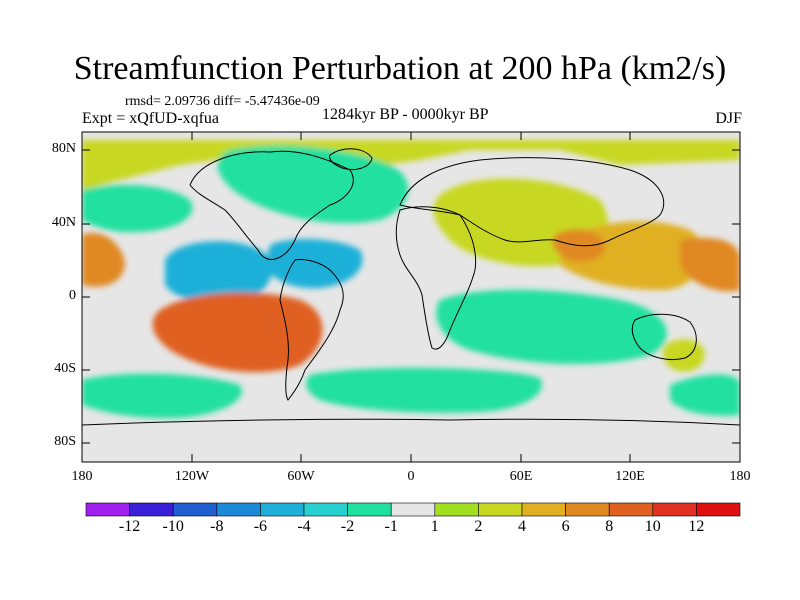  What do you see at coordinates (411, 476) in the screenshot?
I see `lon-label: 0` at bounding box center [411, 476].